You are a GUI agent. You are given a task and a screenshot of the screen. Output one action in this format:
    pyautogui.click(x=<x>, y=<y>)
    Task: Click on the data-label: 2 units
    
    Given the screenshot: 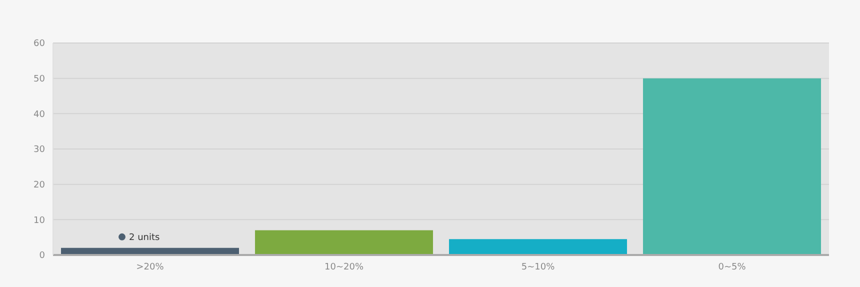 What is the action you would take?
    pyautogui.click(x=144, y=237)
    